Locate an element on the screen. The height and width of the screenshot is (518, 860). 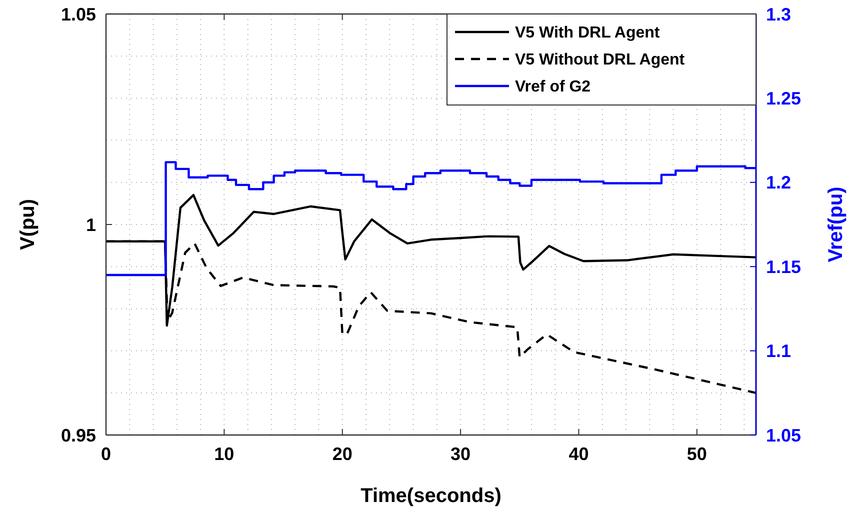
legend-label: V5 Without DRL Agent is located at coordinates (600, 60).